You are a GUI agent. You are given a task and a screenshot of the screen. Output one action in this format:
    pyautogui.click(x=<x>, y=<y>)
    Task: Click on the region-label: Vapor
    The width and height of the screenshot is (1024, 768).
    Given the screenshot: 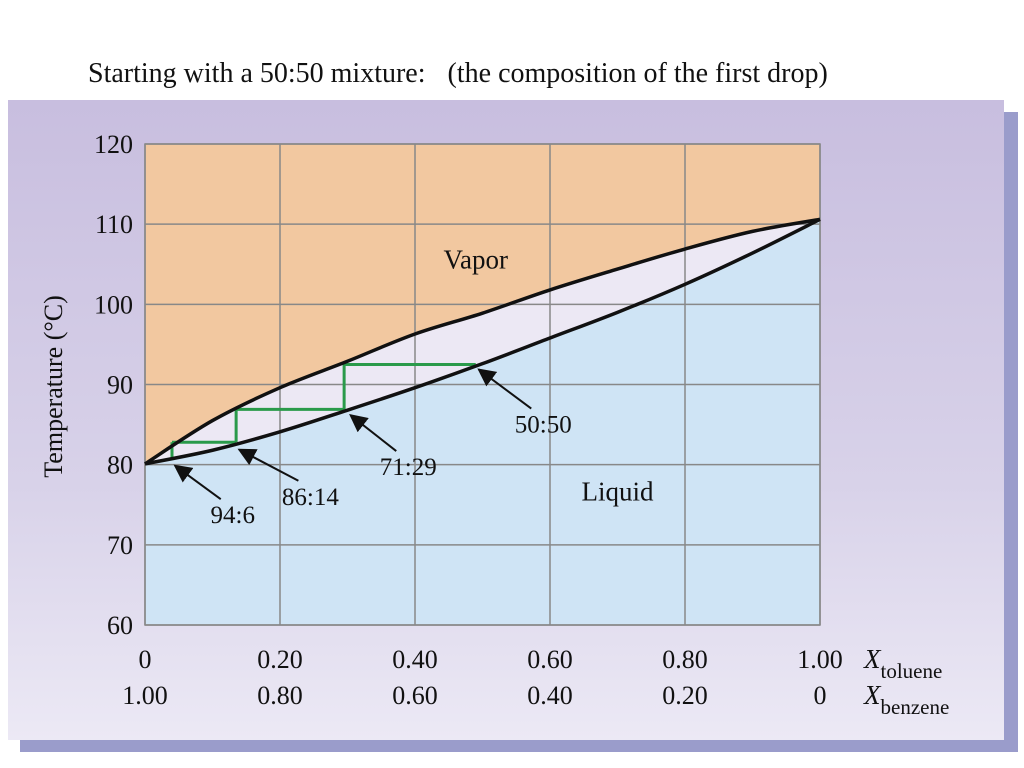 What is the action you would take?
    pyautogui.click(x=476, y=259)
    